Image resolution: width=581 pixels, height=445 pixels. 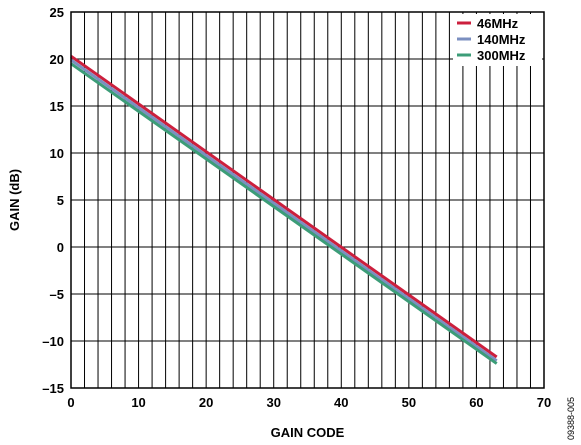 I want to click on y-tick-label: 20, so click(x=57, y=59).